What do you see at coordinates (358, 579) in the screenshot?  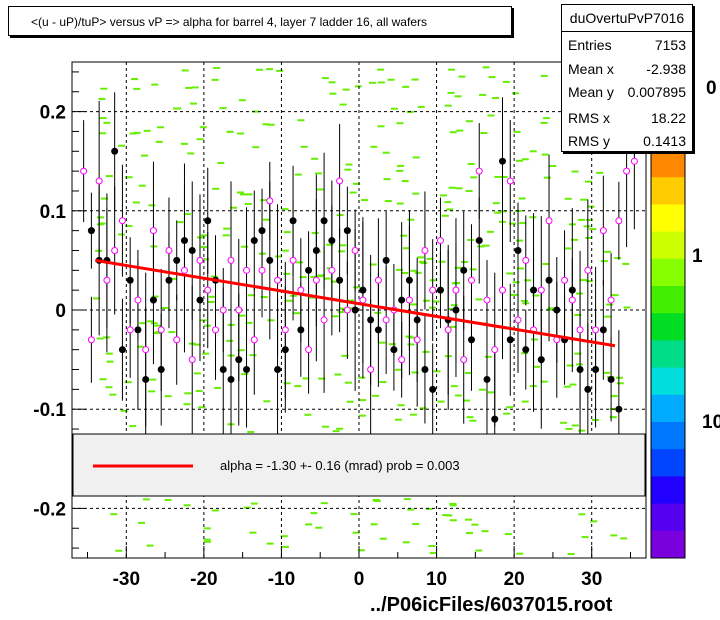 I see `x-tick-labels: -30 -20 -10 0 10 20 30` at bounding box center [358, 579].